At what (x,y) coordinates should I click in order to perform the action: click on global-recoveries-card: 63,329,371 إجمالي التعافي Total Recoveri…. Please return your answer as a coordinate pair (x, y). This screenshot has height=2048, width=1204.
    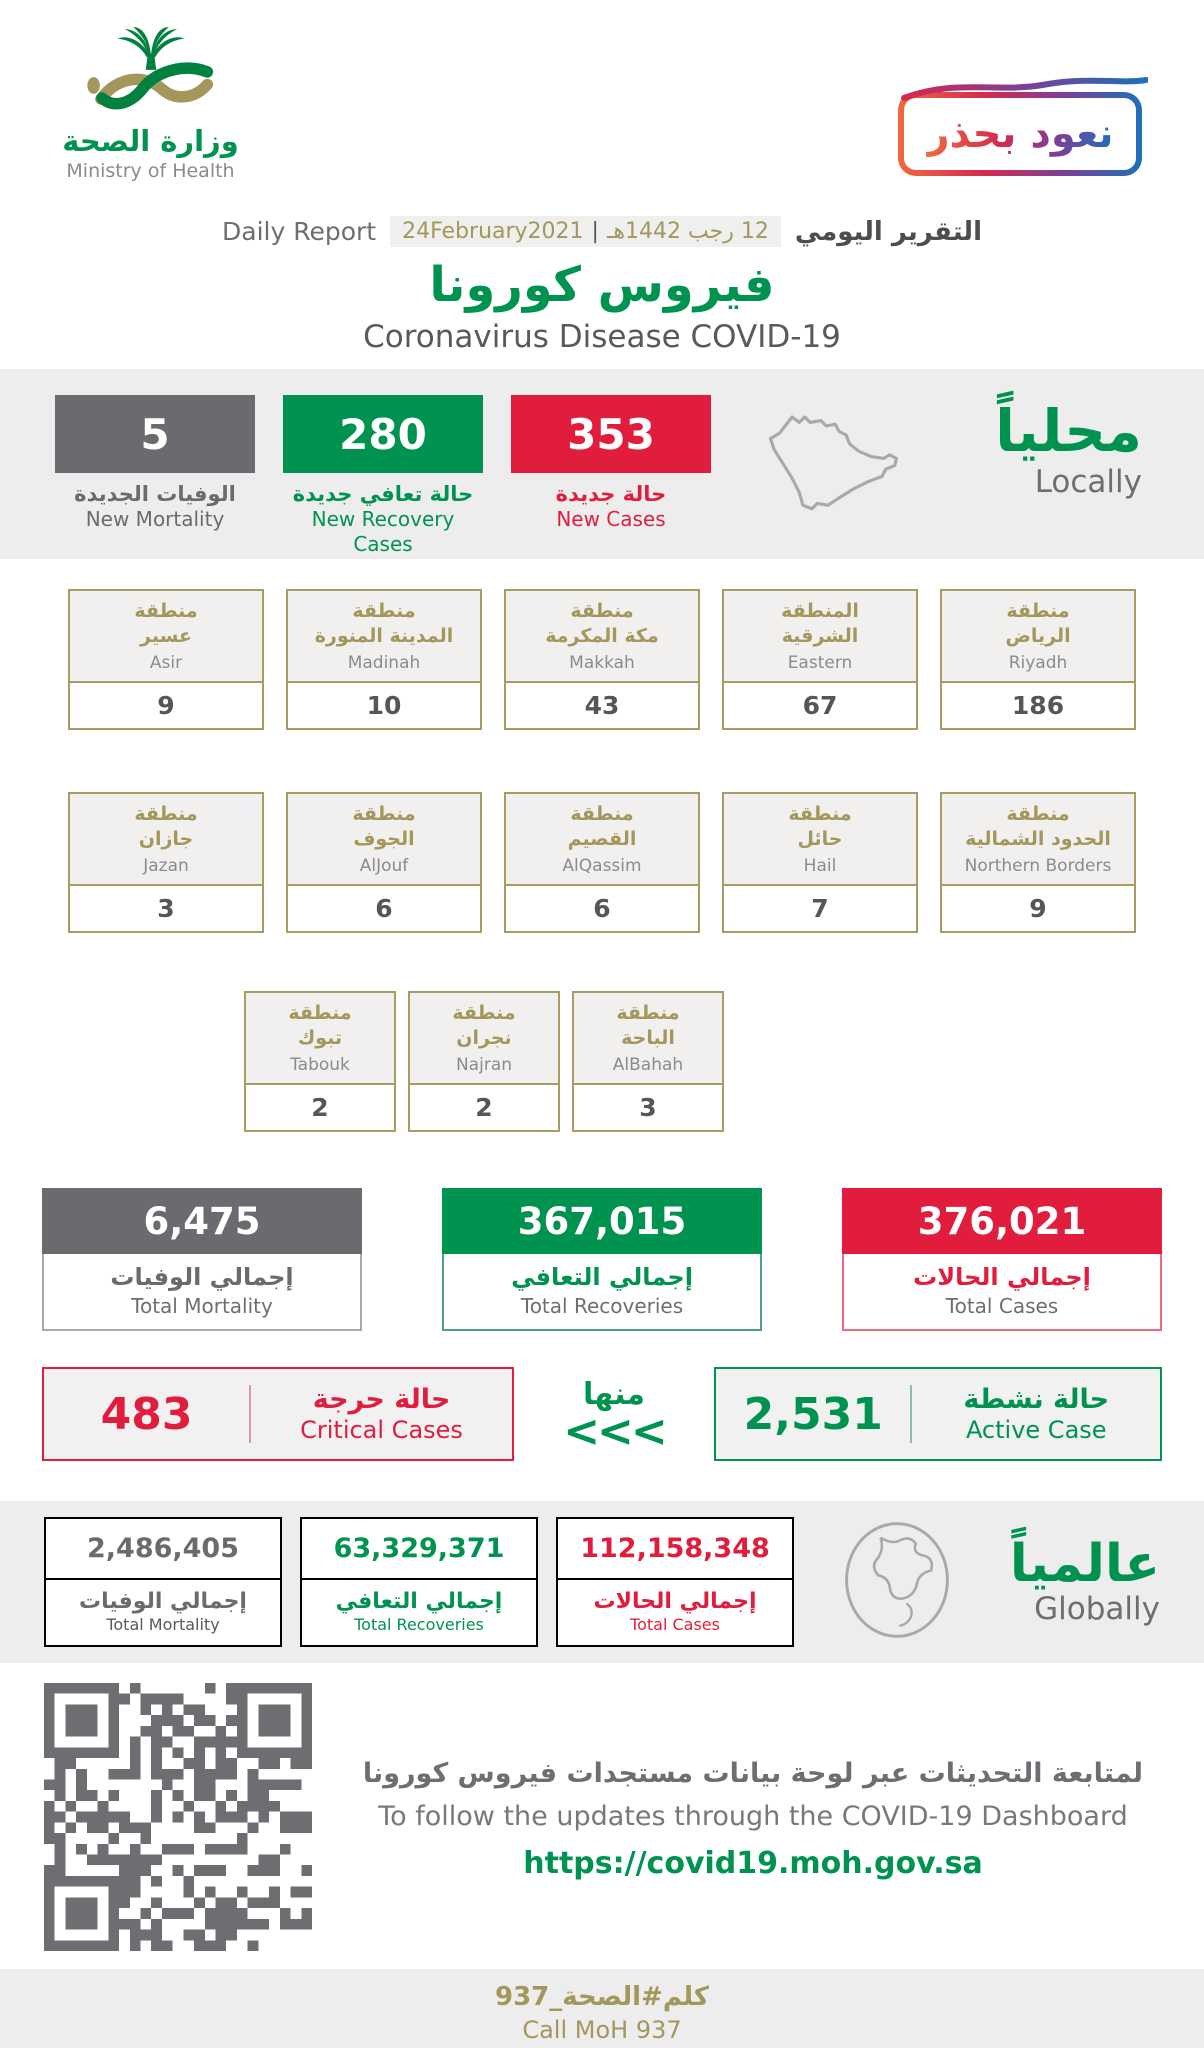
    Looking at the image, I should click on (419, 1582).